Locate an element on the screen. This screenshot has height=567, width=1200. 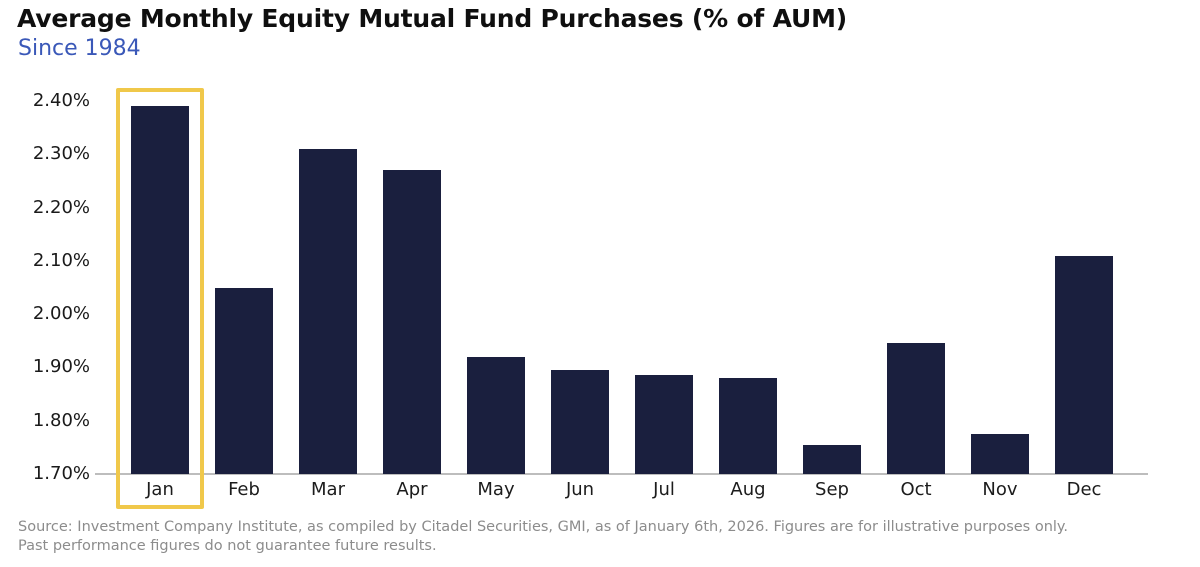
bar-may is located at coordinates (496, 415).